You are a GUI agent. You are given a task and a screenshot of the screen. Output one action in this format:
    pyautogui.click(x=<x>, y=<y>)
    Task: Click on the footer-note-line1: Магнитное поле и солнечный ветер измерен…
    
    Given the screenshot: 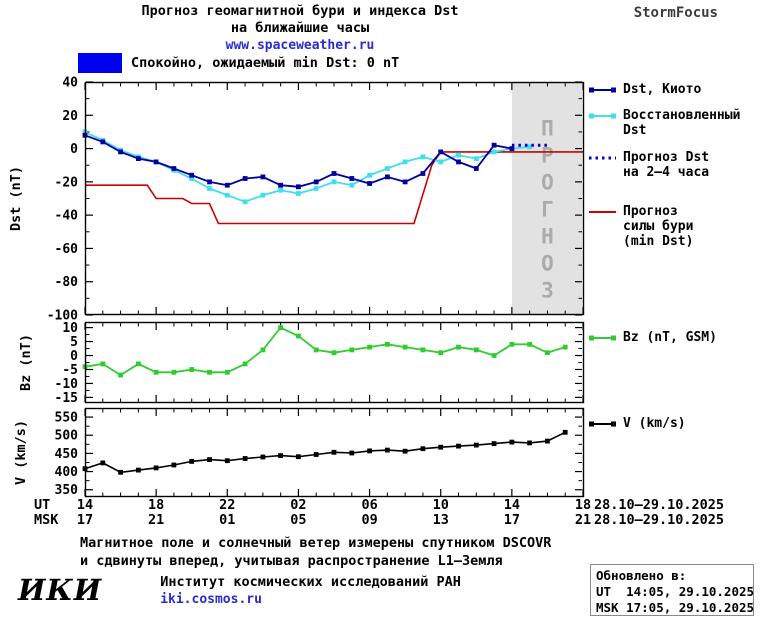 What is the action you would take?
    pyautogui.click(x=316, y=543)
    